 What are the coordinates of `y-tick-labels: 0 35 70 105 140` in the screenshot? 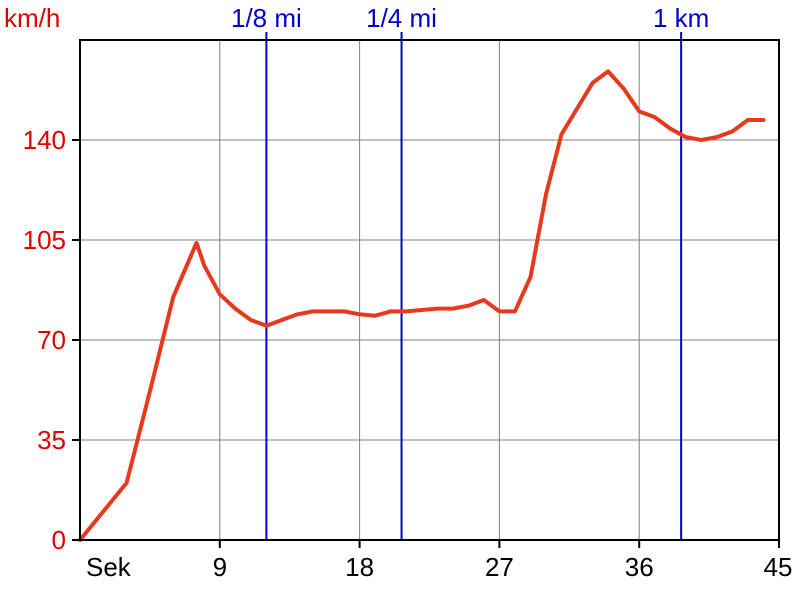 It's located at (51, 340).